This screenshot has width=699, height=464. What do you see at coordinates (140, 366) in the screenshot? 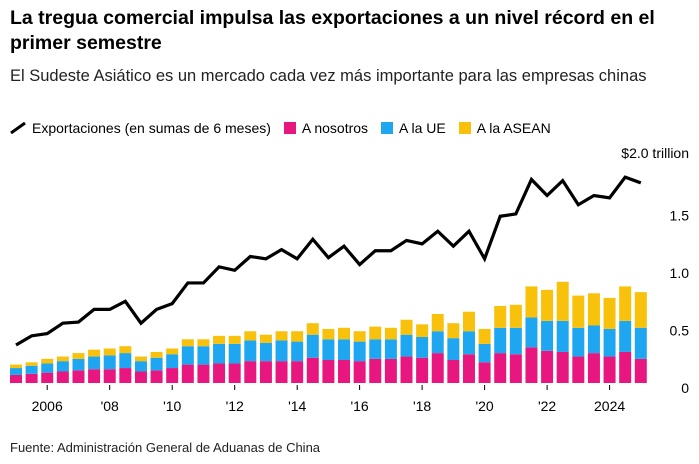
I see `bar-eu-2009-H1` at bounding box center [140, 366].